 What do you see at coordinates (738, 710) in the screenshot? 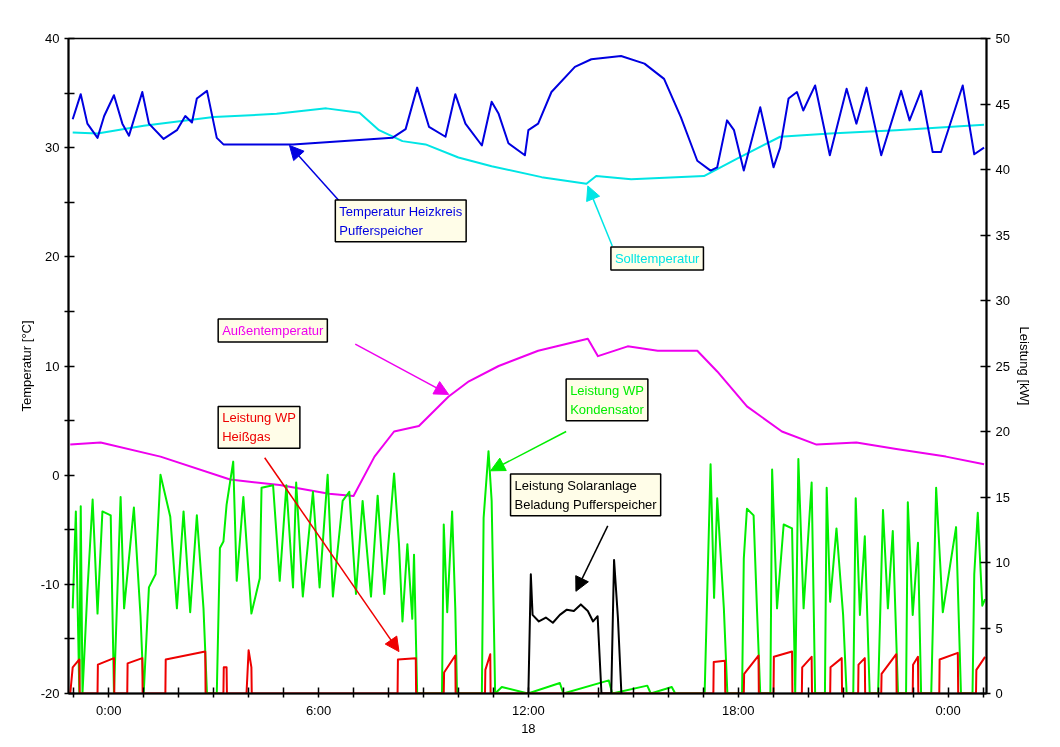
I see `x-tick-label: 18:00` at bounding box center [738, 710].